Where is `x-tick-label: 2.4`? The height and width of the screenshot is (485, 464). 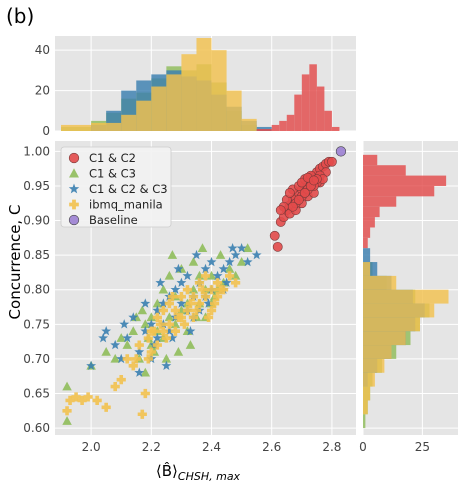 x-tick-label: 2.4 is located at coordinates (211, 447).